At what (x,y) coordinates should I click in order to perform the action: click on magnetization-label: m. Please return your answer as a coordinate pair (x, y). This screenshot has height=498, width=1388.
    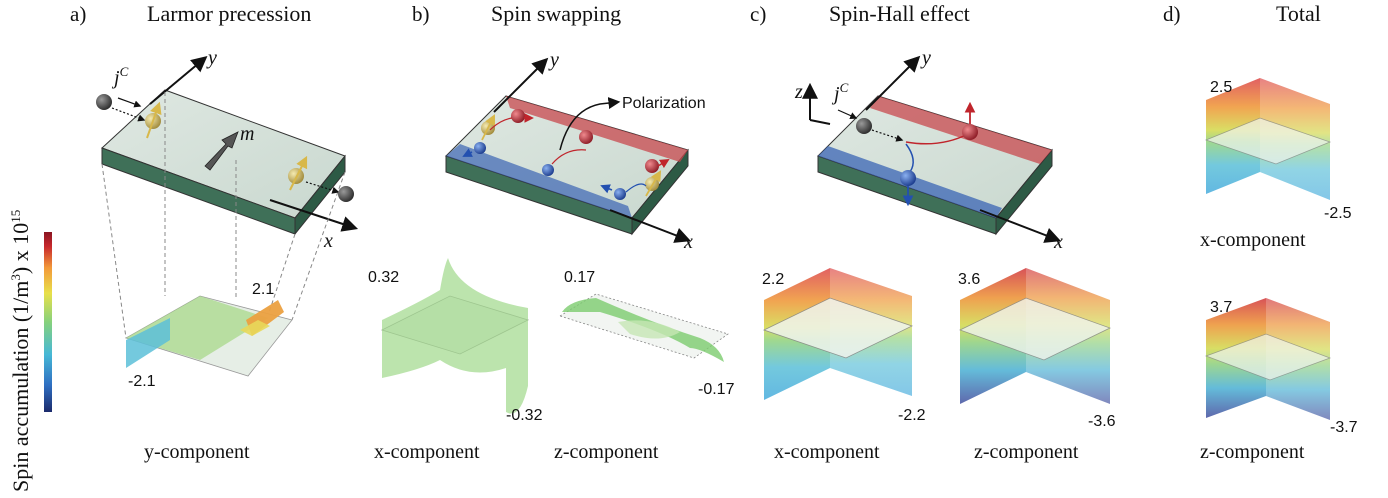
    Looking at the image, I should click on (247, 134).